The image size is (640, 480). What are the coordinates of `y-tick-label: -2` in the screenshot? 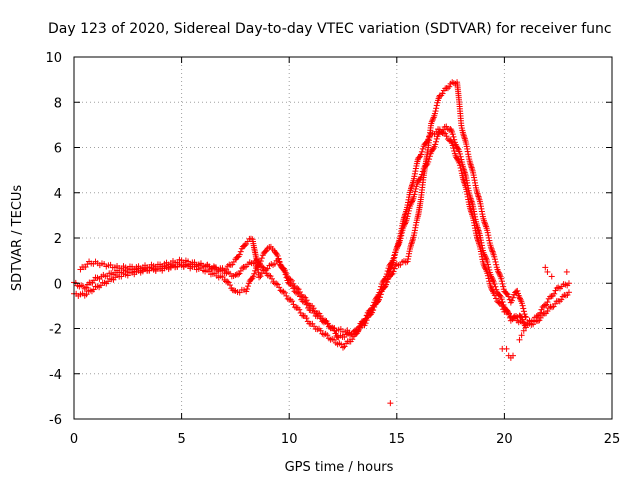 It's located at (55, 330).